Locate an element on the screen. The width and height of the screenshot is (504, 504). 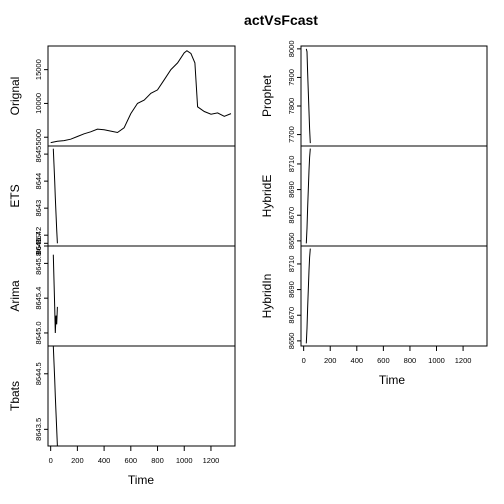
y-axis-label-ets: ETS is located at coordinates (15, 195).